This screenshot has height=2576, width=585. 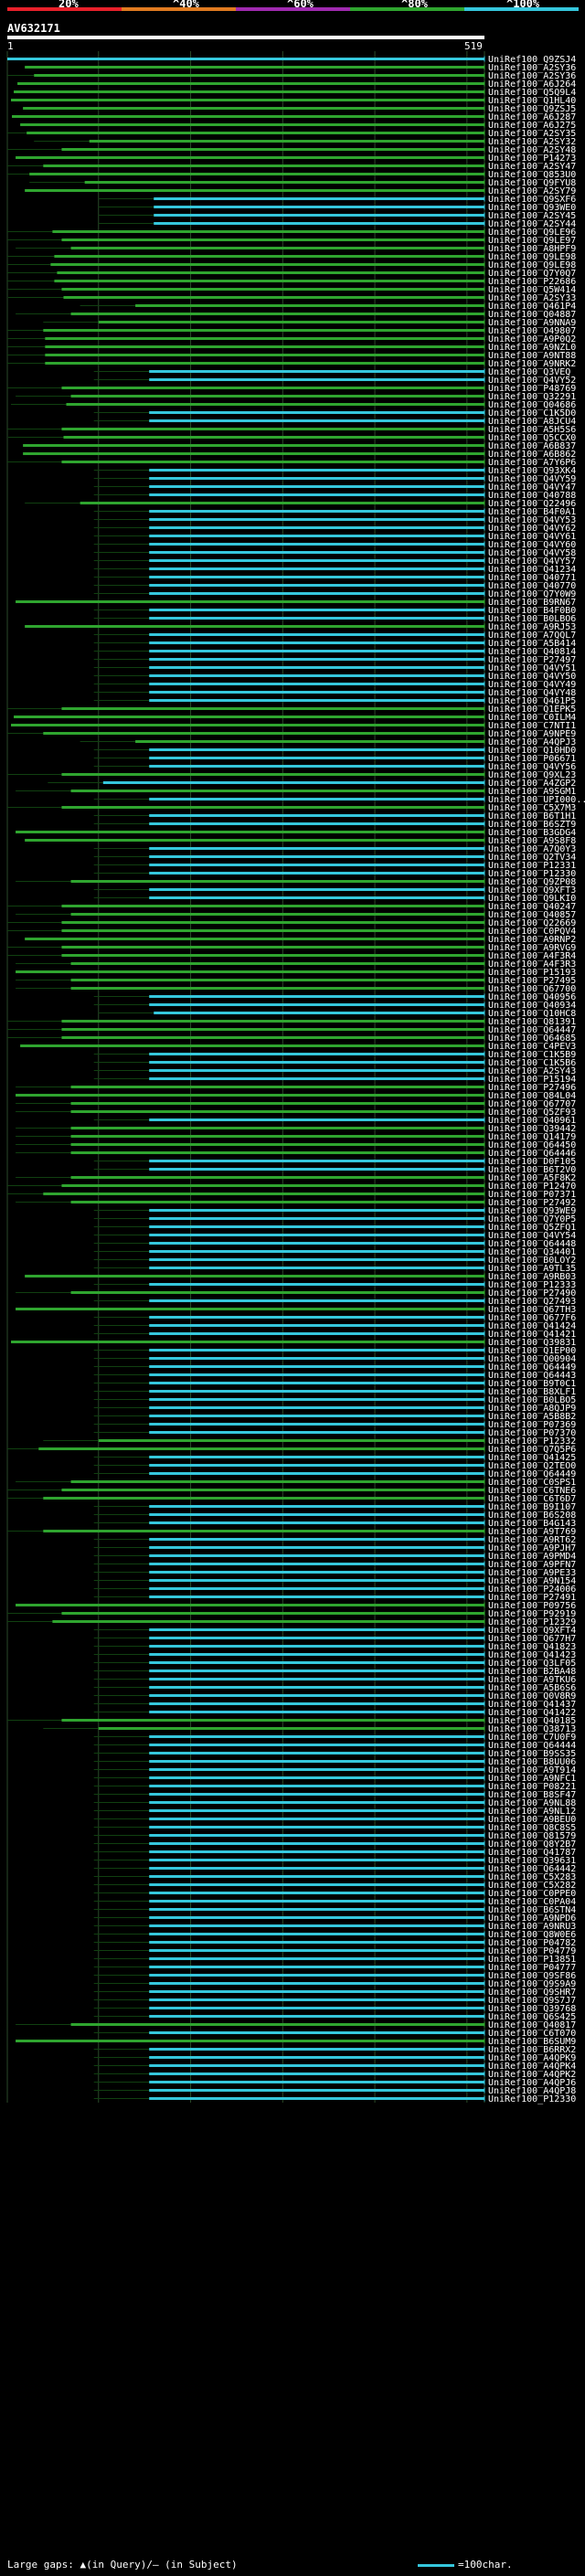 What do you see at coordinates (532, 2025) in the screenshot?
I see `hit-label: UniRef100_Q40817` at bounding box center [532, 2025].